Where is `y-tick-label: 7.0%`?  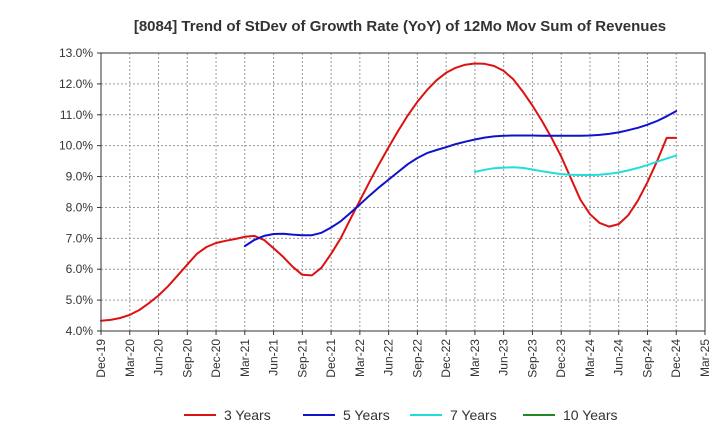
y-tick-label: 7.0% is located at coordinates (80, 238).